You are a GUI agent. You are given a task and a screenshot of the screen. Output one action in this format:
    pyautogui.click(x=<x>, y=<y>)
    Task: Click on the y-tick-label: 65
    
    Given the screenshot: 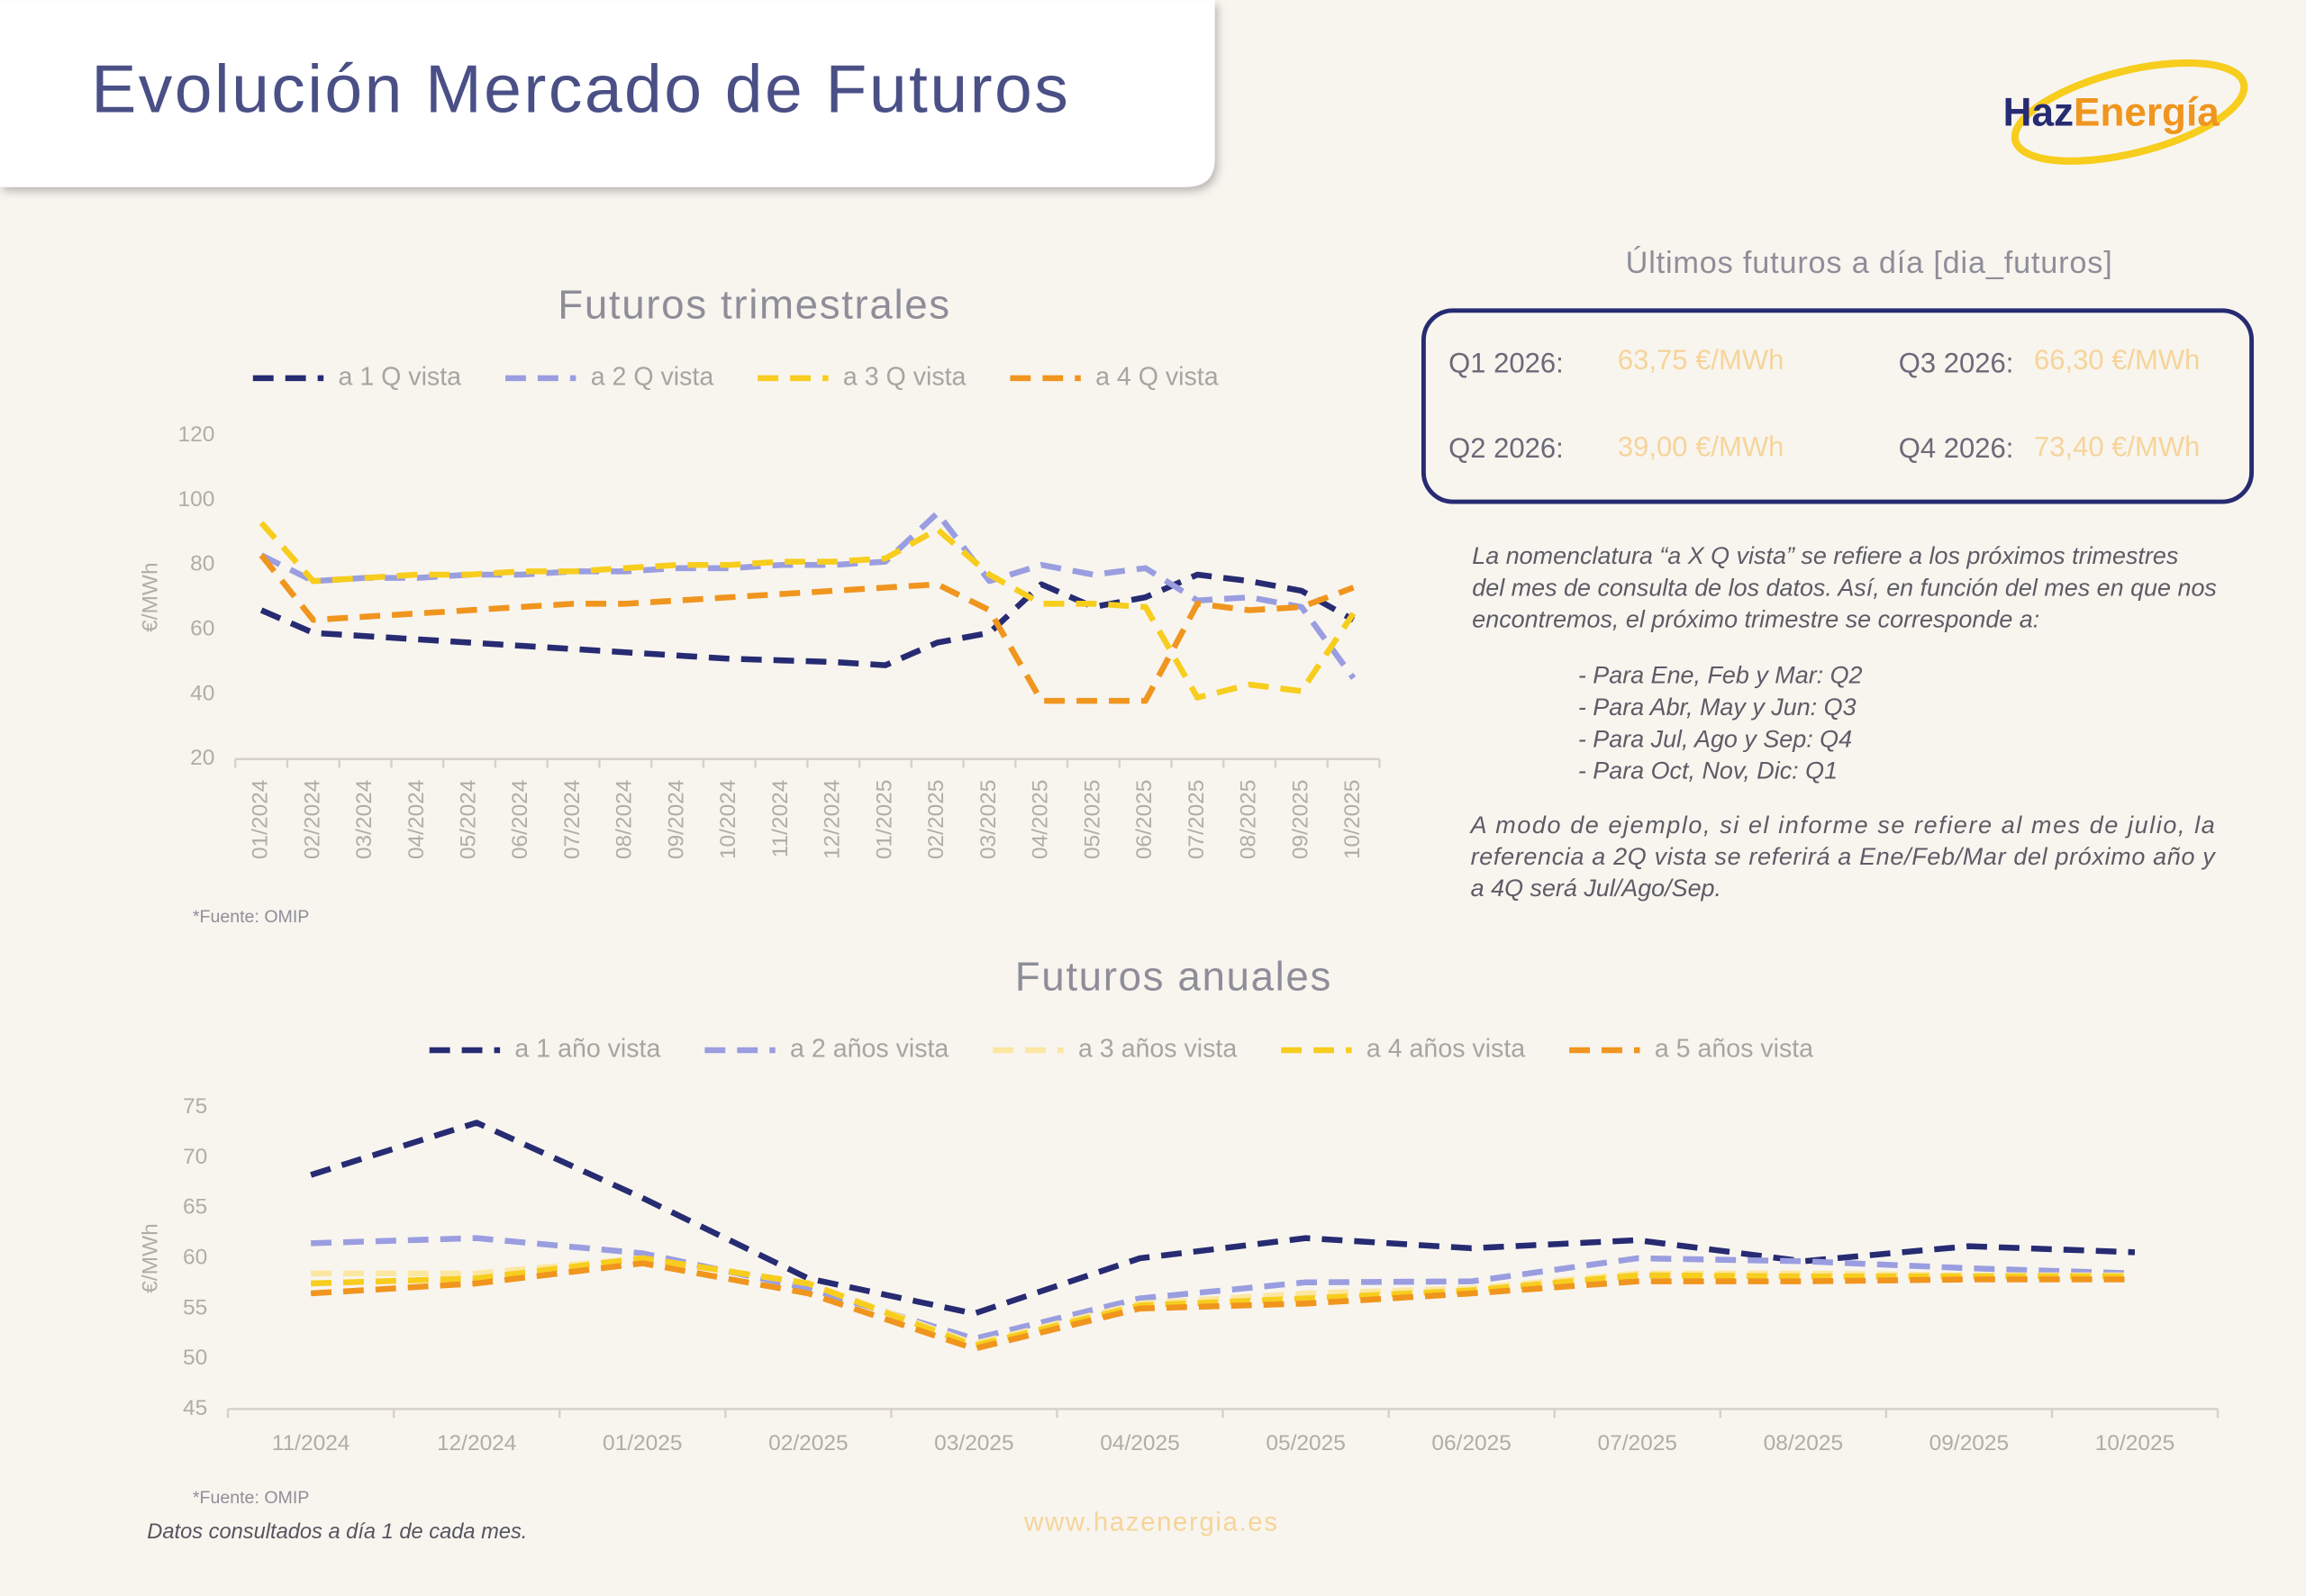 What is the action you would take?
    pyautogui.click(x=195, y=1207)
    